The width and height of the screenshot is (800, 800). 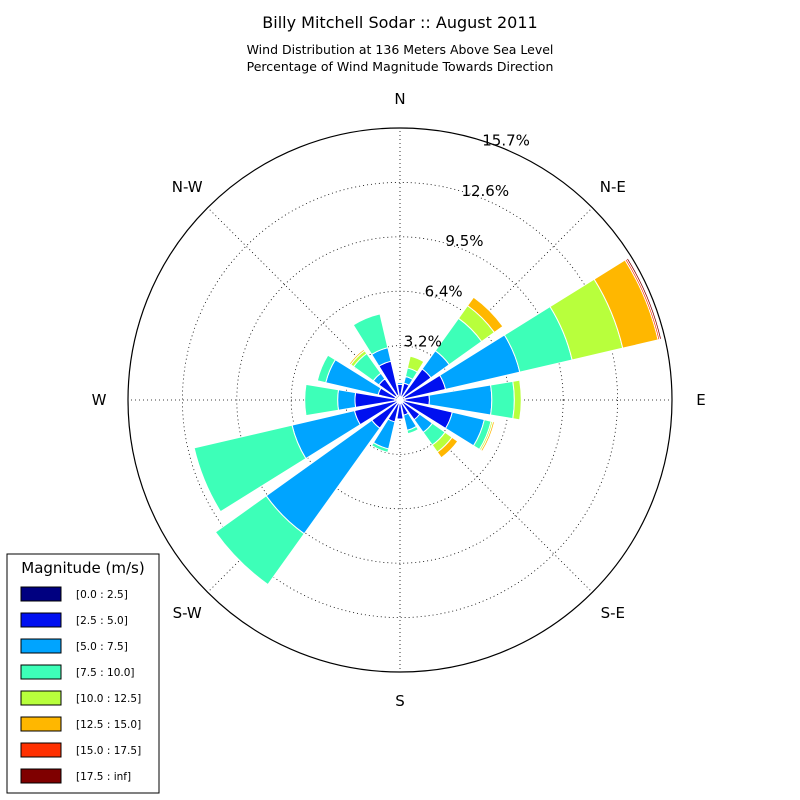 I want to click on direction-label: N-E, so click(x=613, y=187).